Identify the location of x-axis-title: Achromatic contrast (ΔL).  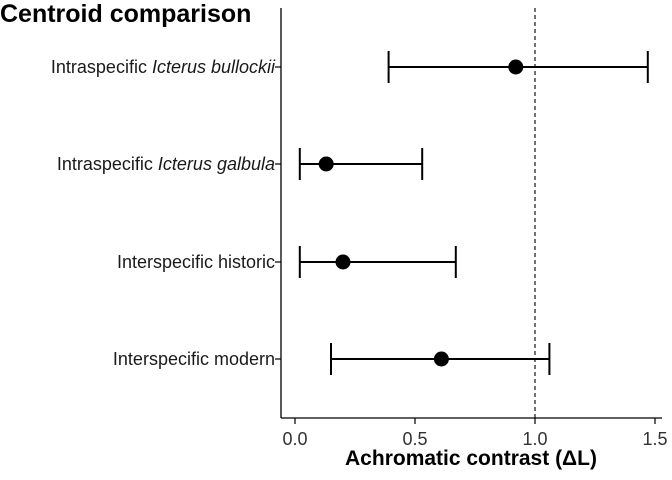
(471, 458).